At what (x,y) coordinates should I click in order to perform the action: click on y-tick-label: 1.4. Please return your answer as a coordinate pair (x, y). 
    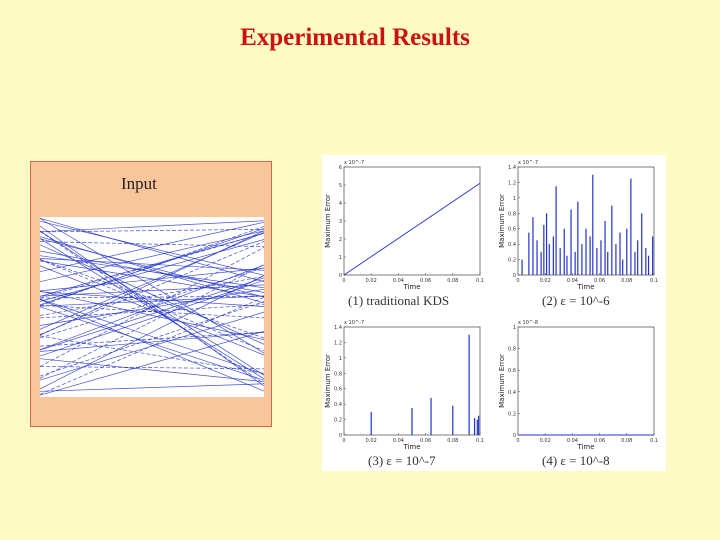
    Looking at the image, I should click on (512, 168).